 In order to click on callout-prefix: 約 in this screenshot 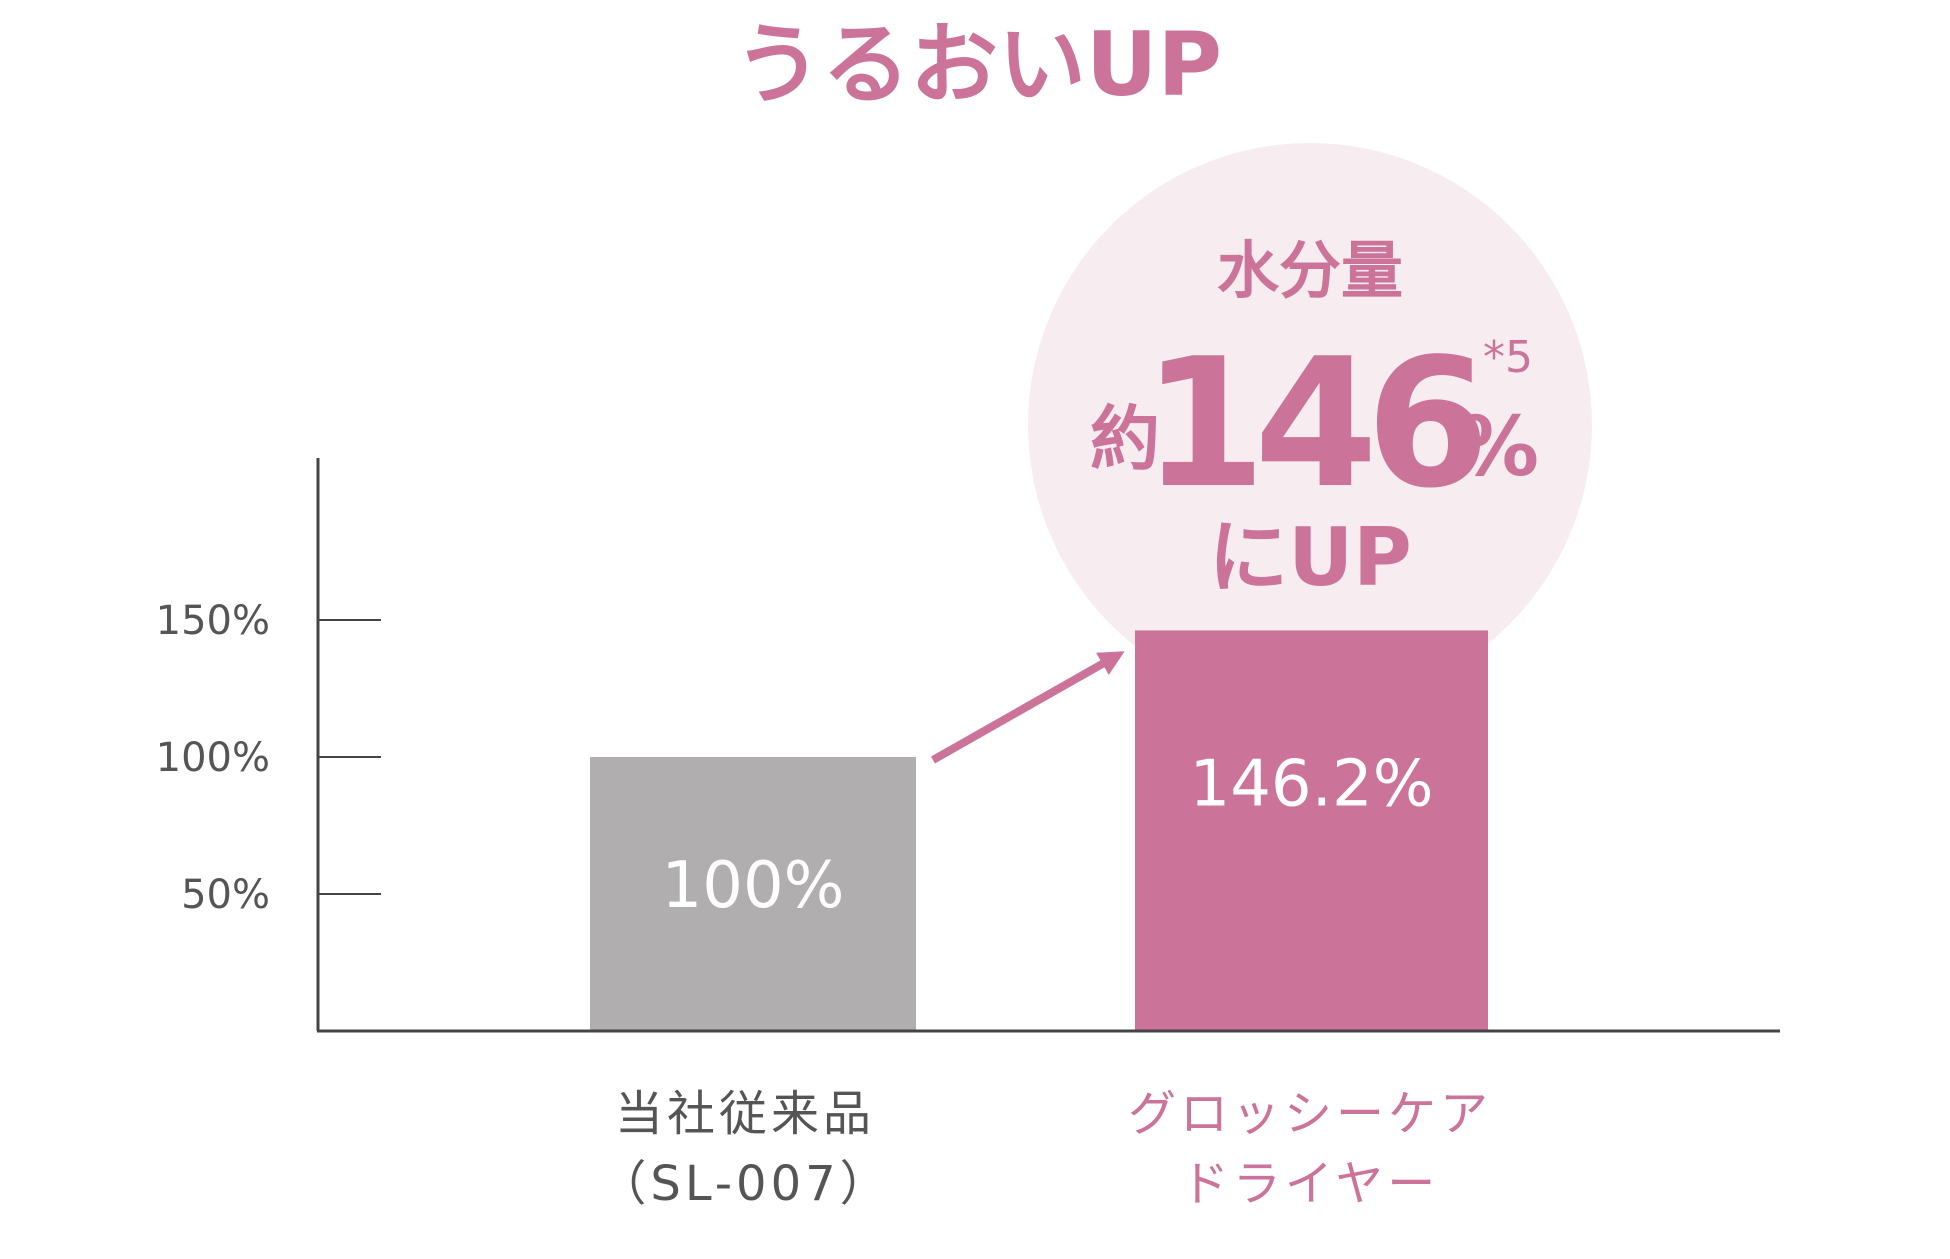, I will do `click(1125, 439)`.